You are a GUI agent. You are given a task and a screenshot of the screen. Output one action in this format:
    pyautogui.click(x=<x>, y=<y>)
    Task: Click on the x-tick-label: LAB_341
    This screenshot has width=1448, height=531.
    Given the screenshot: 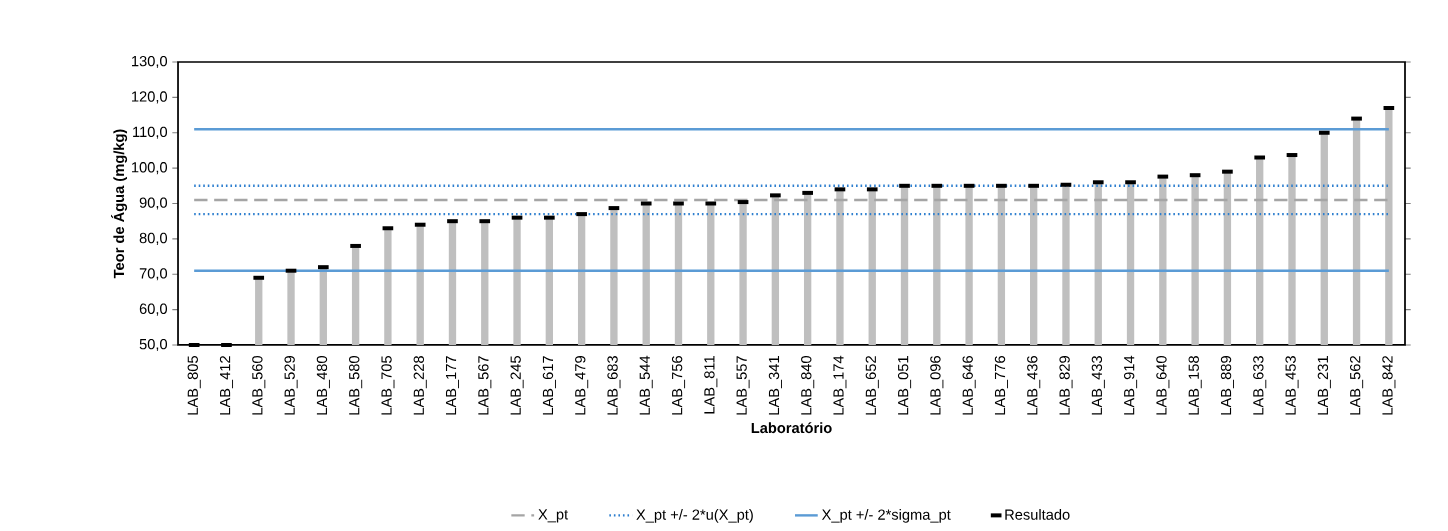 What is the action you would take?
    pyautogui.click(x=775, y=385)
    